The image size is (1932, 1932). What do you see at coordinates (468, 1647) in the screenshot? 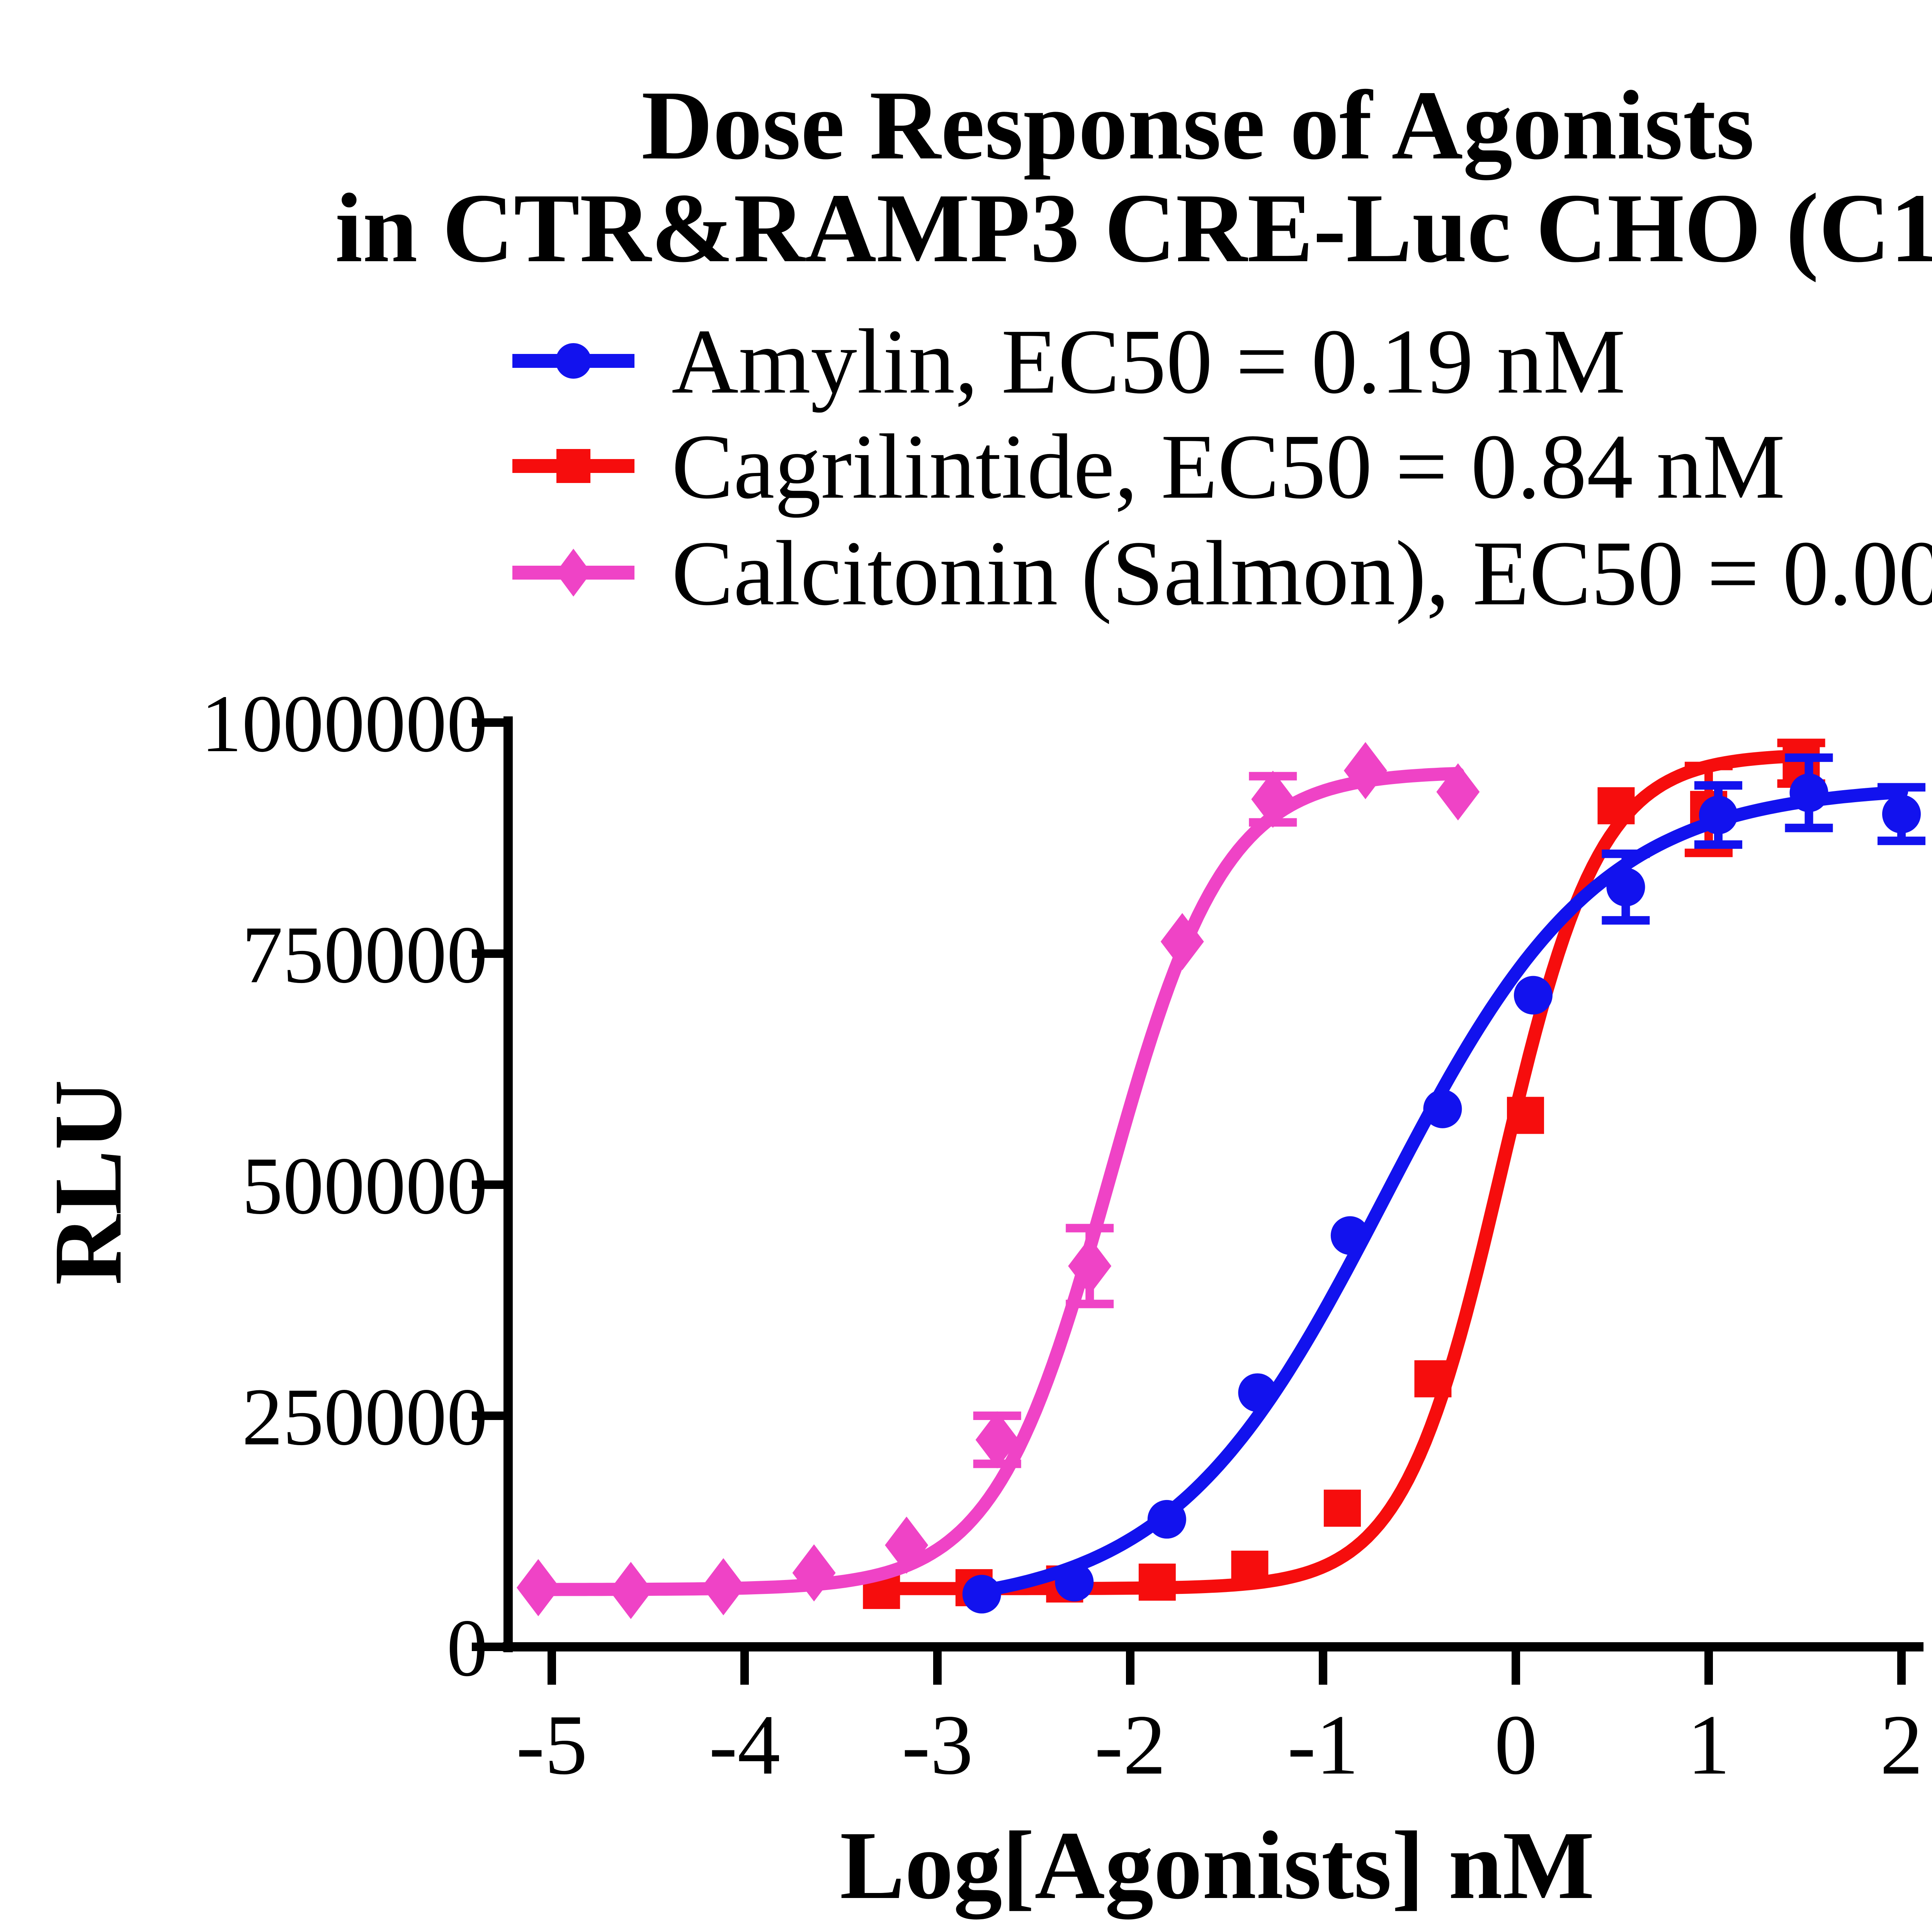
I see `y-tick-label: 0` at bounding box center [468, 1647].